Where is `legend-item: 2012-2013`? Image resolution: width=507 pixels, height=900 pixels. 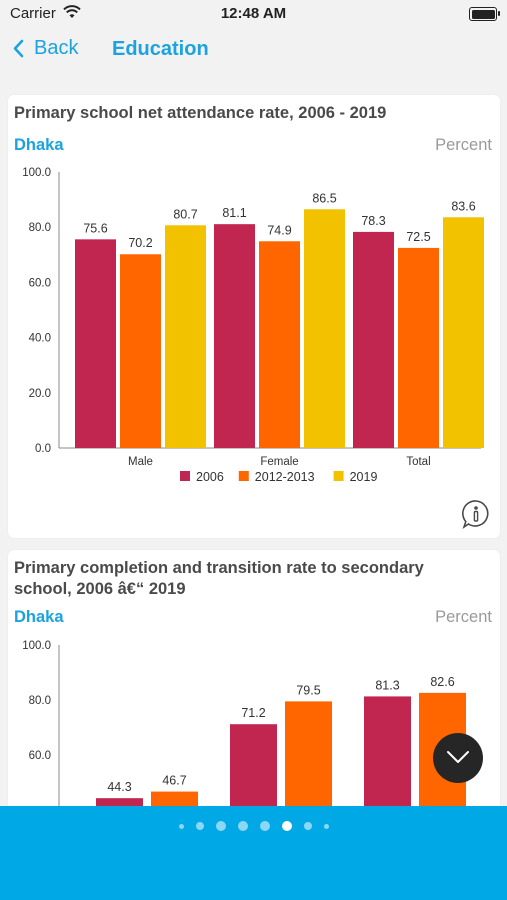 legend-item: 2012-2013 is located at coordinates (276, 477).